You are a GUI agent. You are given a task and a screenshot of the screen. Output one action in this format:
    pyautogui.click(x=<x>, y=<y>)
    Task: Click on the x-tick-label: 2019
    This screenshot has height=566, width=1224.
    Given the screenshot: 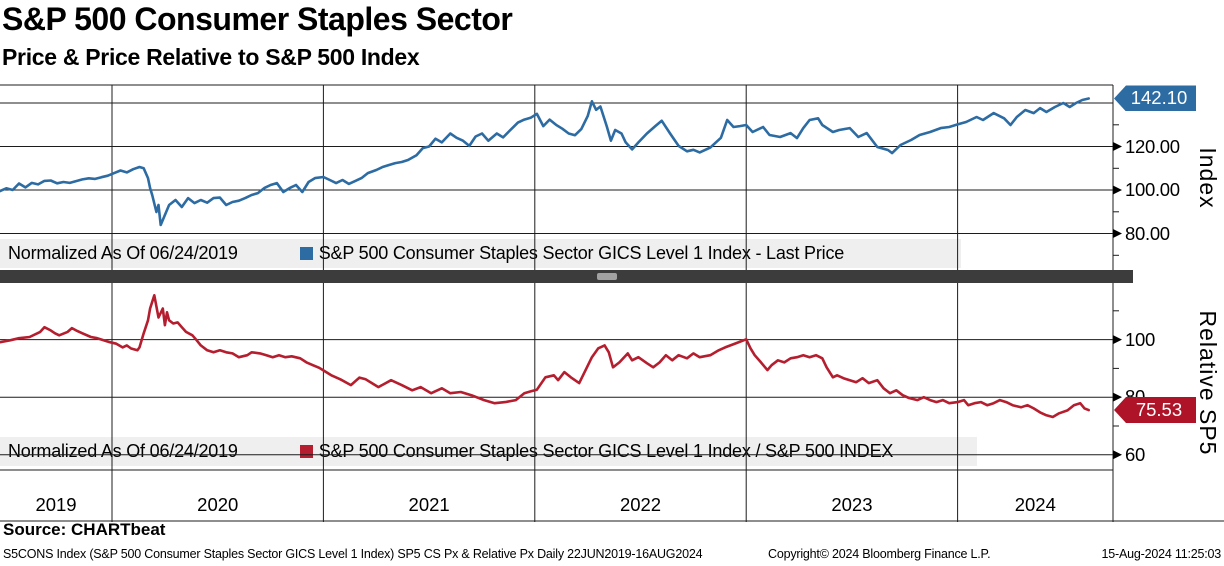 What is the action you would take?
    pyautogui.click(x=56, y=504)
    